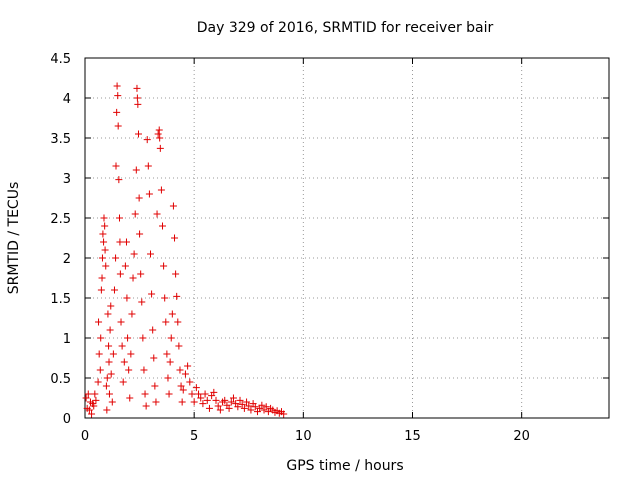  What do you see at coordinates (14, 238) in the screenshot?
I see `y-axis-label: SRMTID / TECUs` at bounding box center [14, 238].